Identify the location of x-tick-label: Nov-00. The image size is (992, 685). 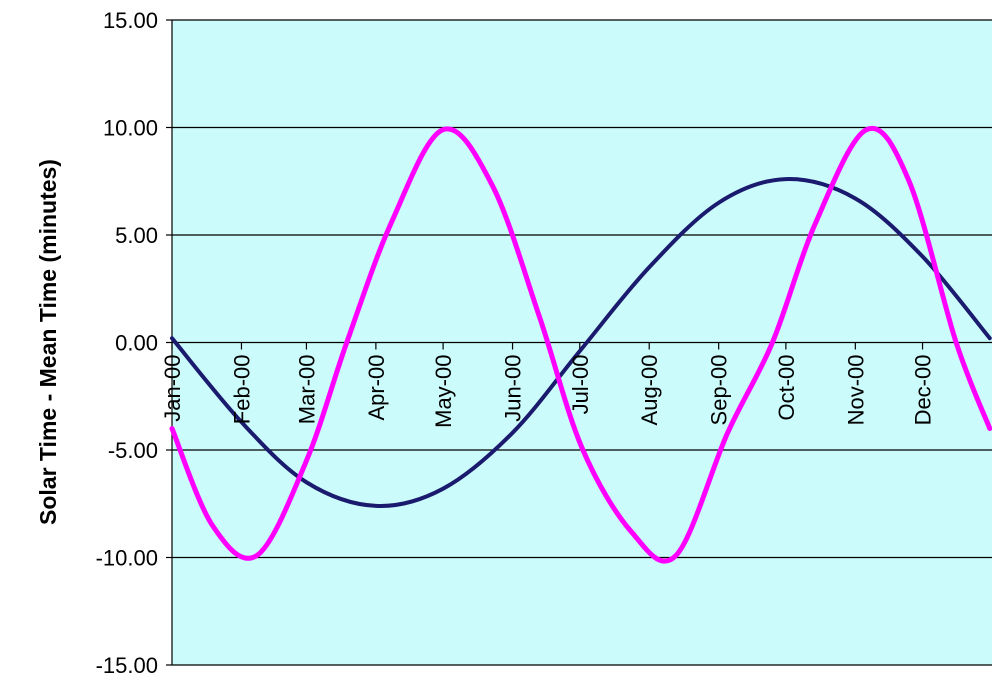
(855, 390).